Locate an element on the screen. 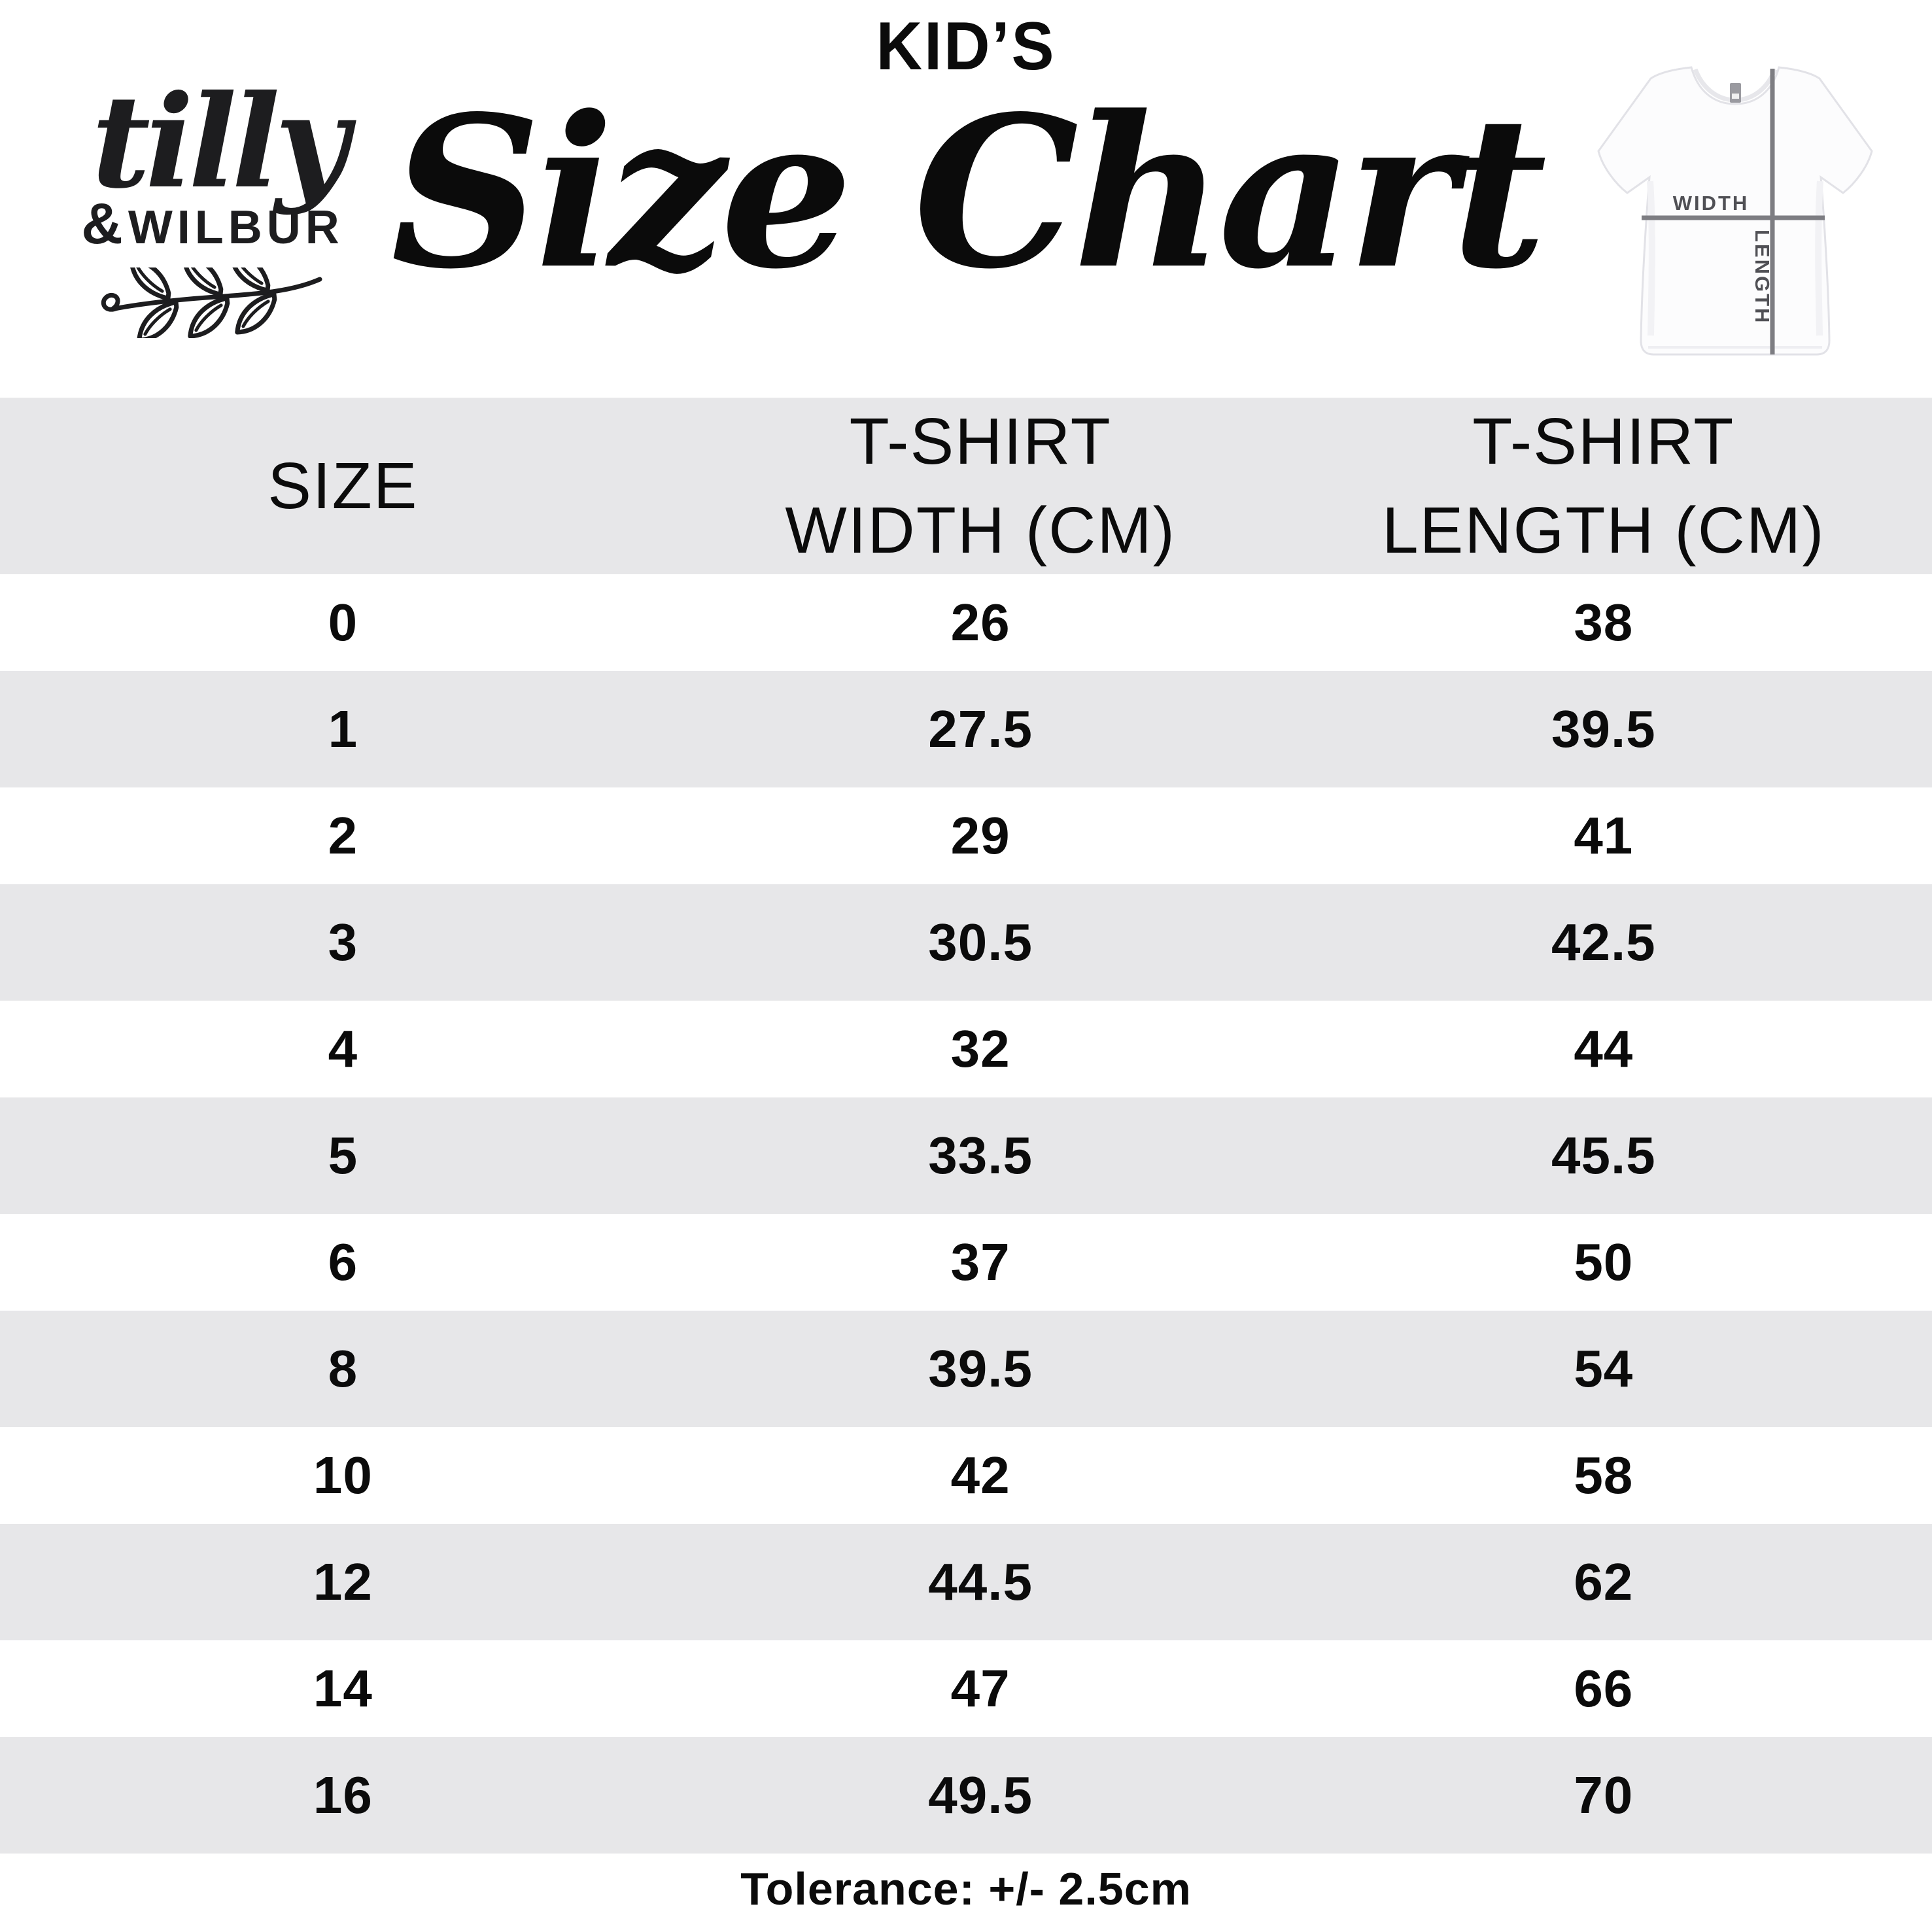 This screenshot has height=1932, width=1932. table-row: 4 32 44 is located at coordinates (966, 1049).